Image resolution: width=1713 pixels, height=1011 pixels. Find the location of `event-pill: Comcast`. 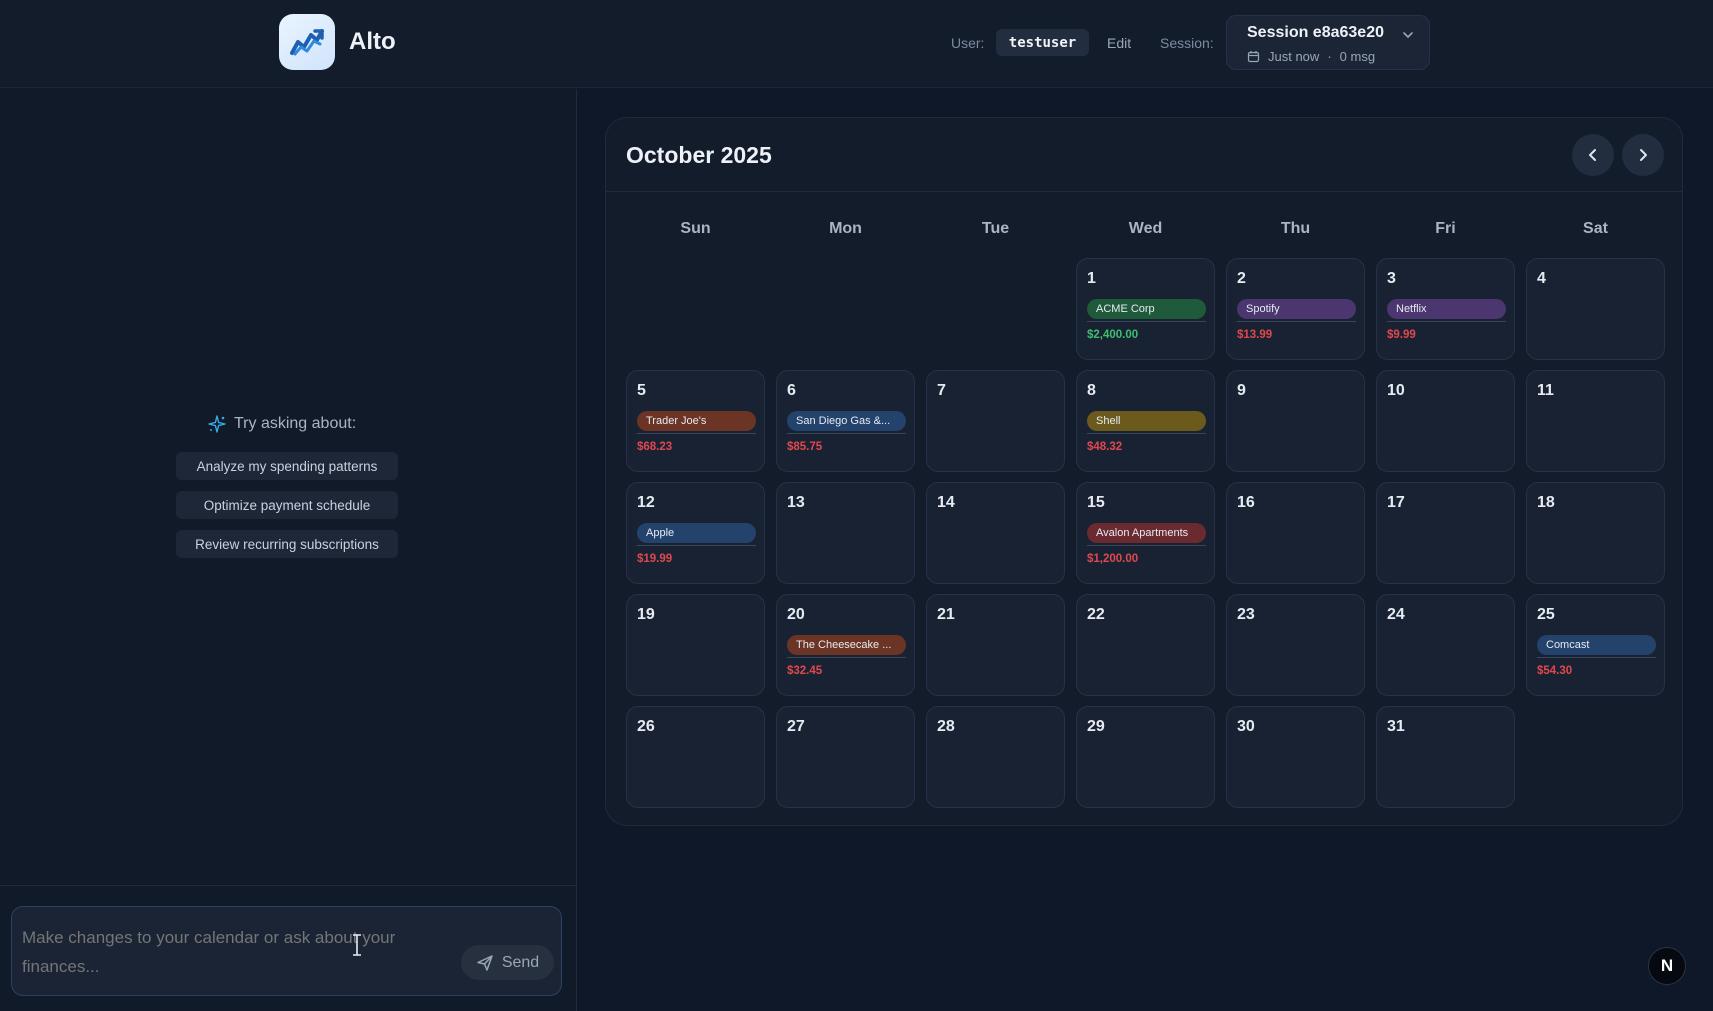

event-pill: Comcast is located at coordinates (1596, 645).